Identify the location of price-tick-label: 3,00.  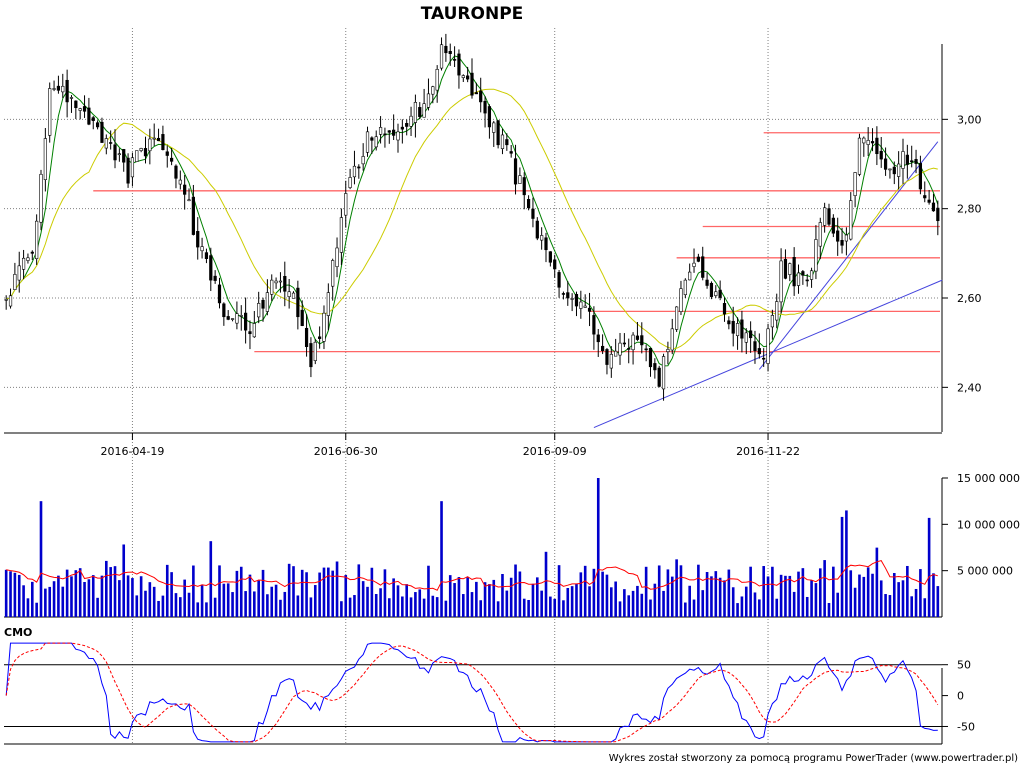
(969, 119).